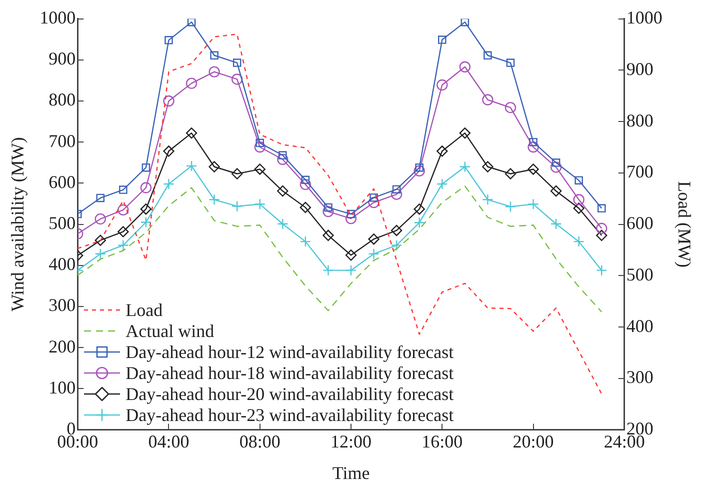  Describe the element at coordinates (533, 441) in the screenshot. I see `x-tick-label: 20:00` at that location.